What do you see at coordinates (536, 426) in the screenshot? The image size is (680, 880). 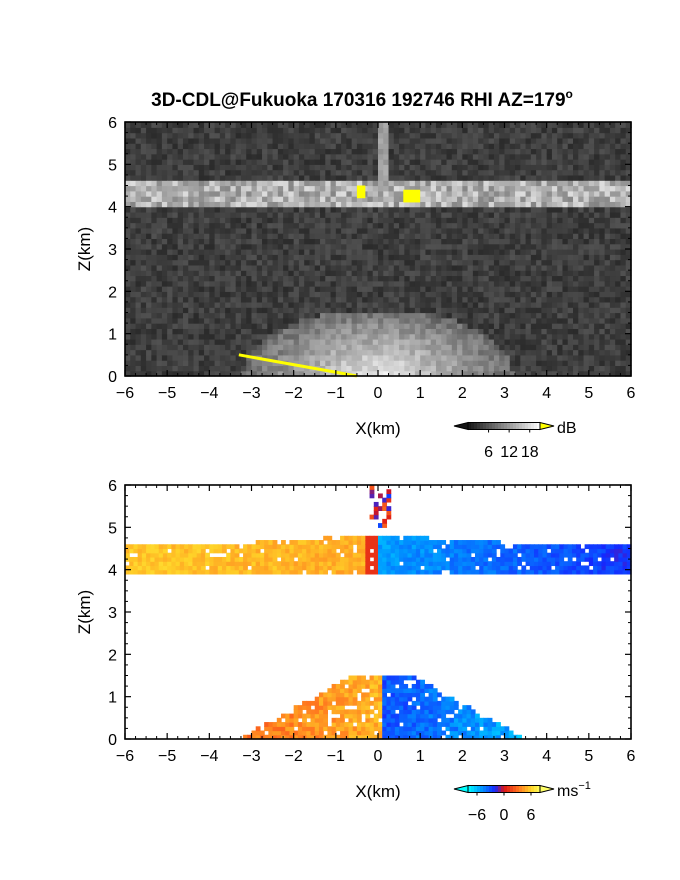 I see `colorbar-swatch` at bounding box center [536, 426].